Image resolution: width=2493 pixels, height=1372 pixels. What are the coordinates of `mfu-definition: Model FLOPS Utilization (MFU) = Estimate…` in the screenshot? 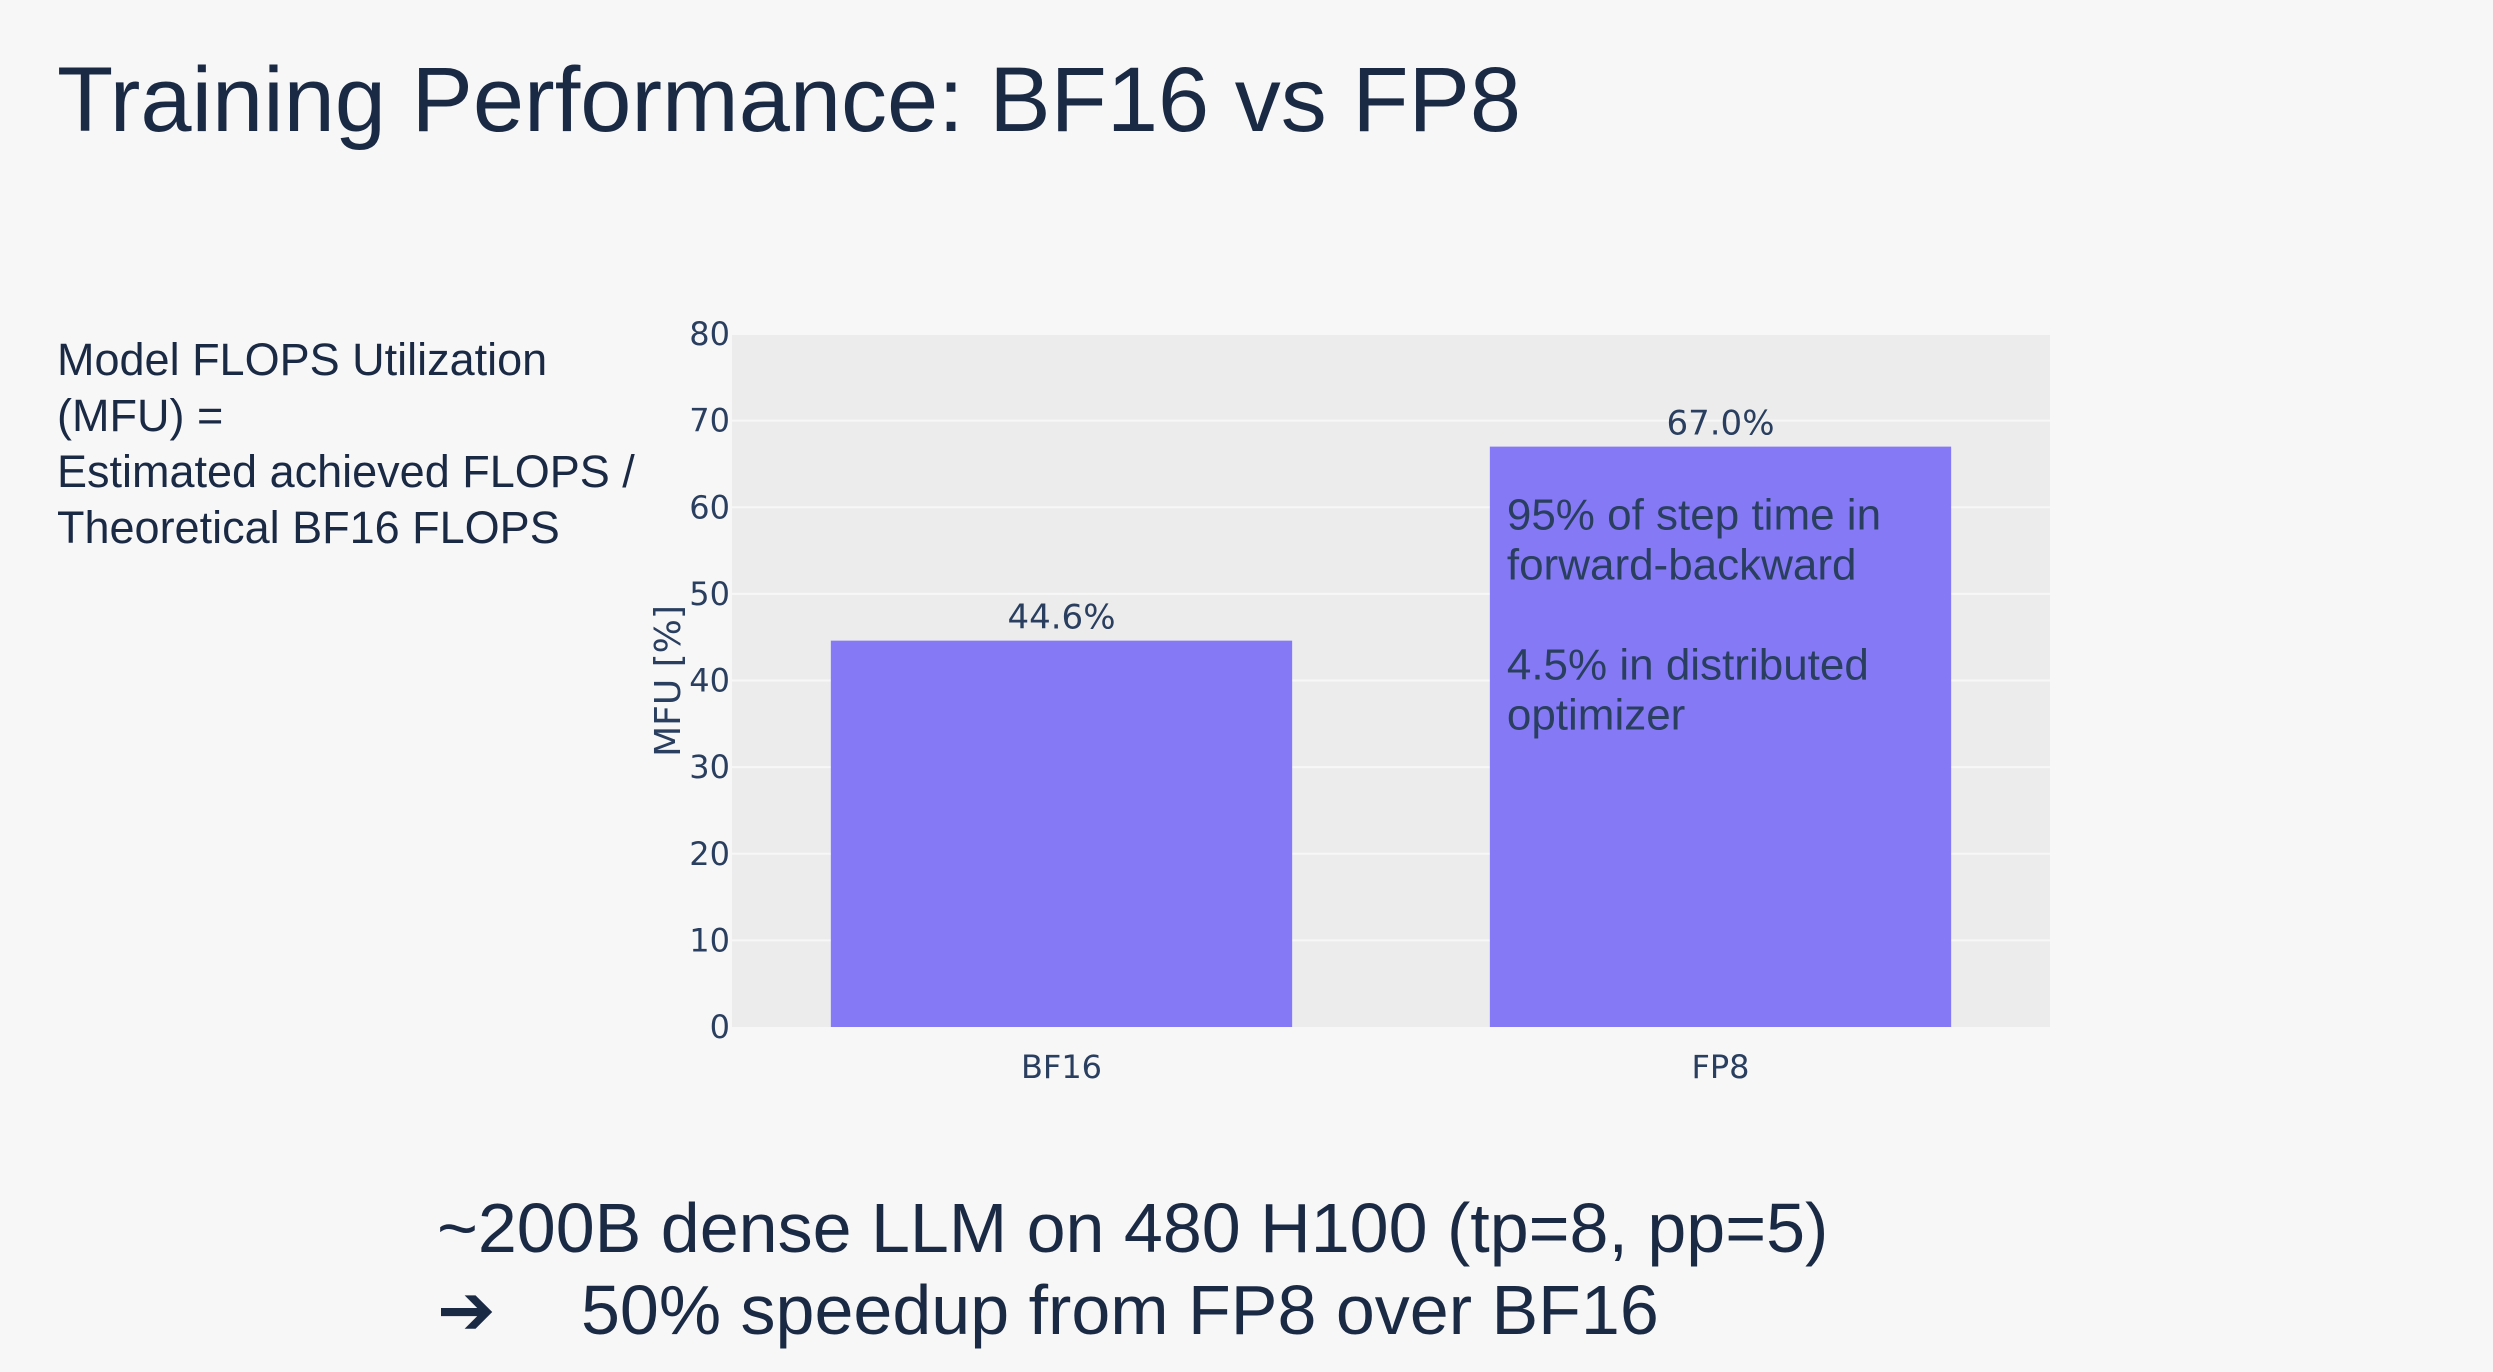 It's located at (357, 444).